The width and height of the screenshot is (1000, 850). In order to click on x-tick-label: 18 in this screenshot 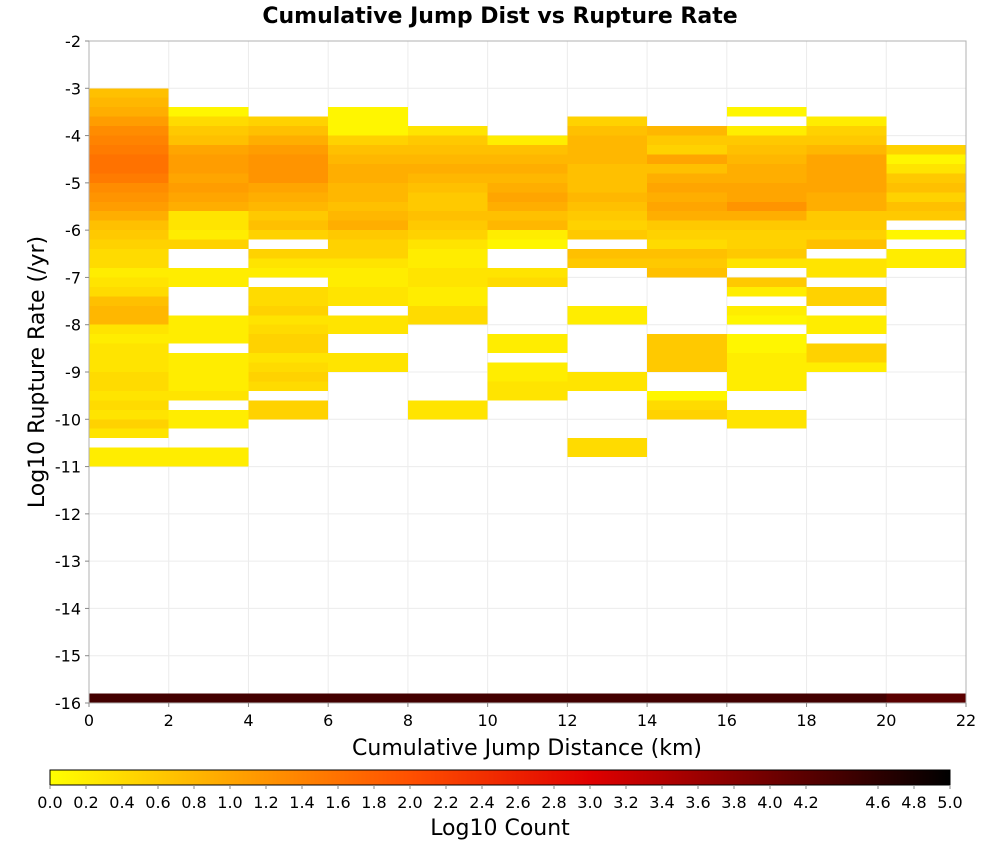, I will do `click(806, 720)`.